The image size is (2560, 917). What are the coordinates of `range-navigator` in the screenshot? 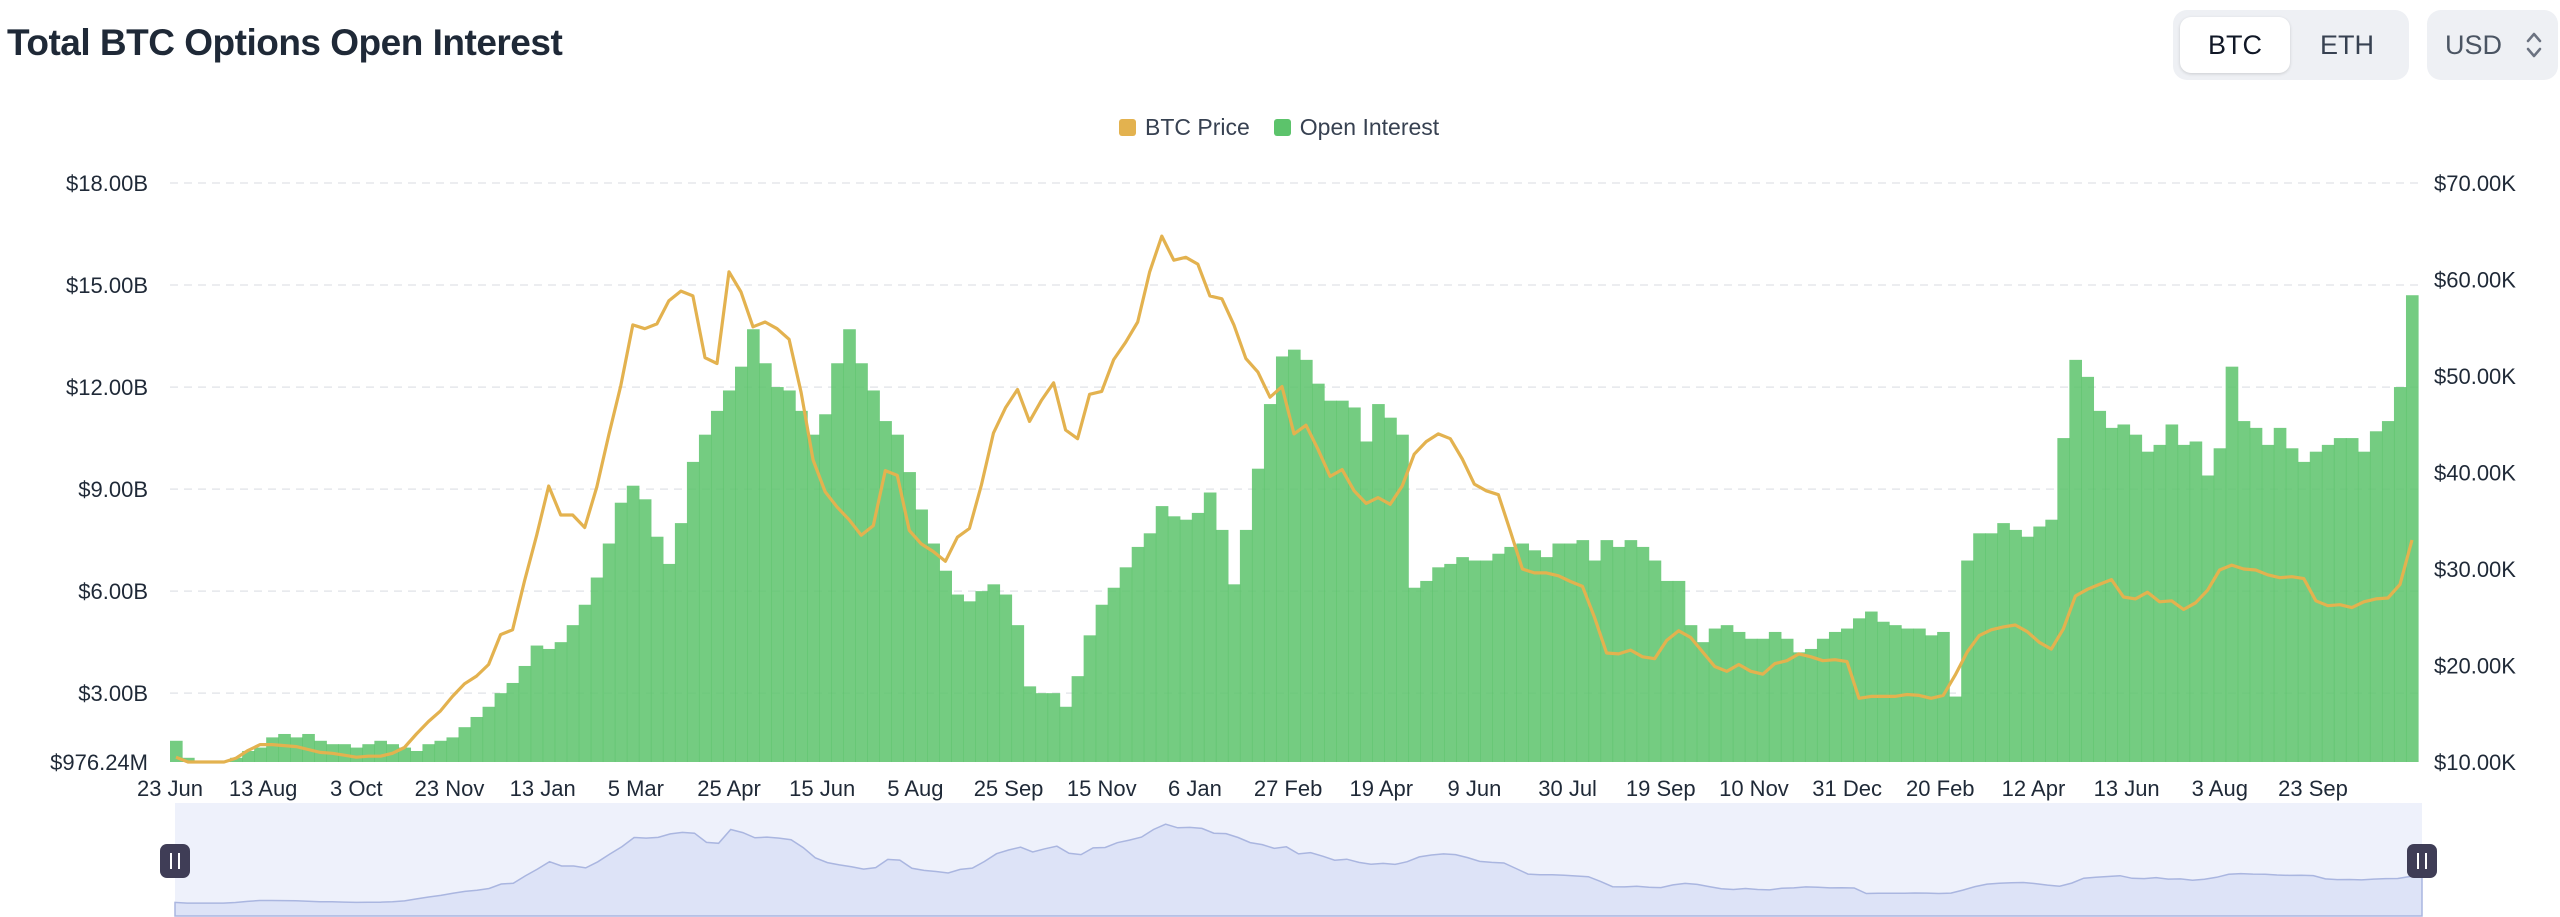 It's located at (1298, 860).